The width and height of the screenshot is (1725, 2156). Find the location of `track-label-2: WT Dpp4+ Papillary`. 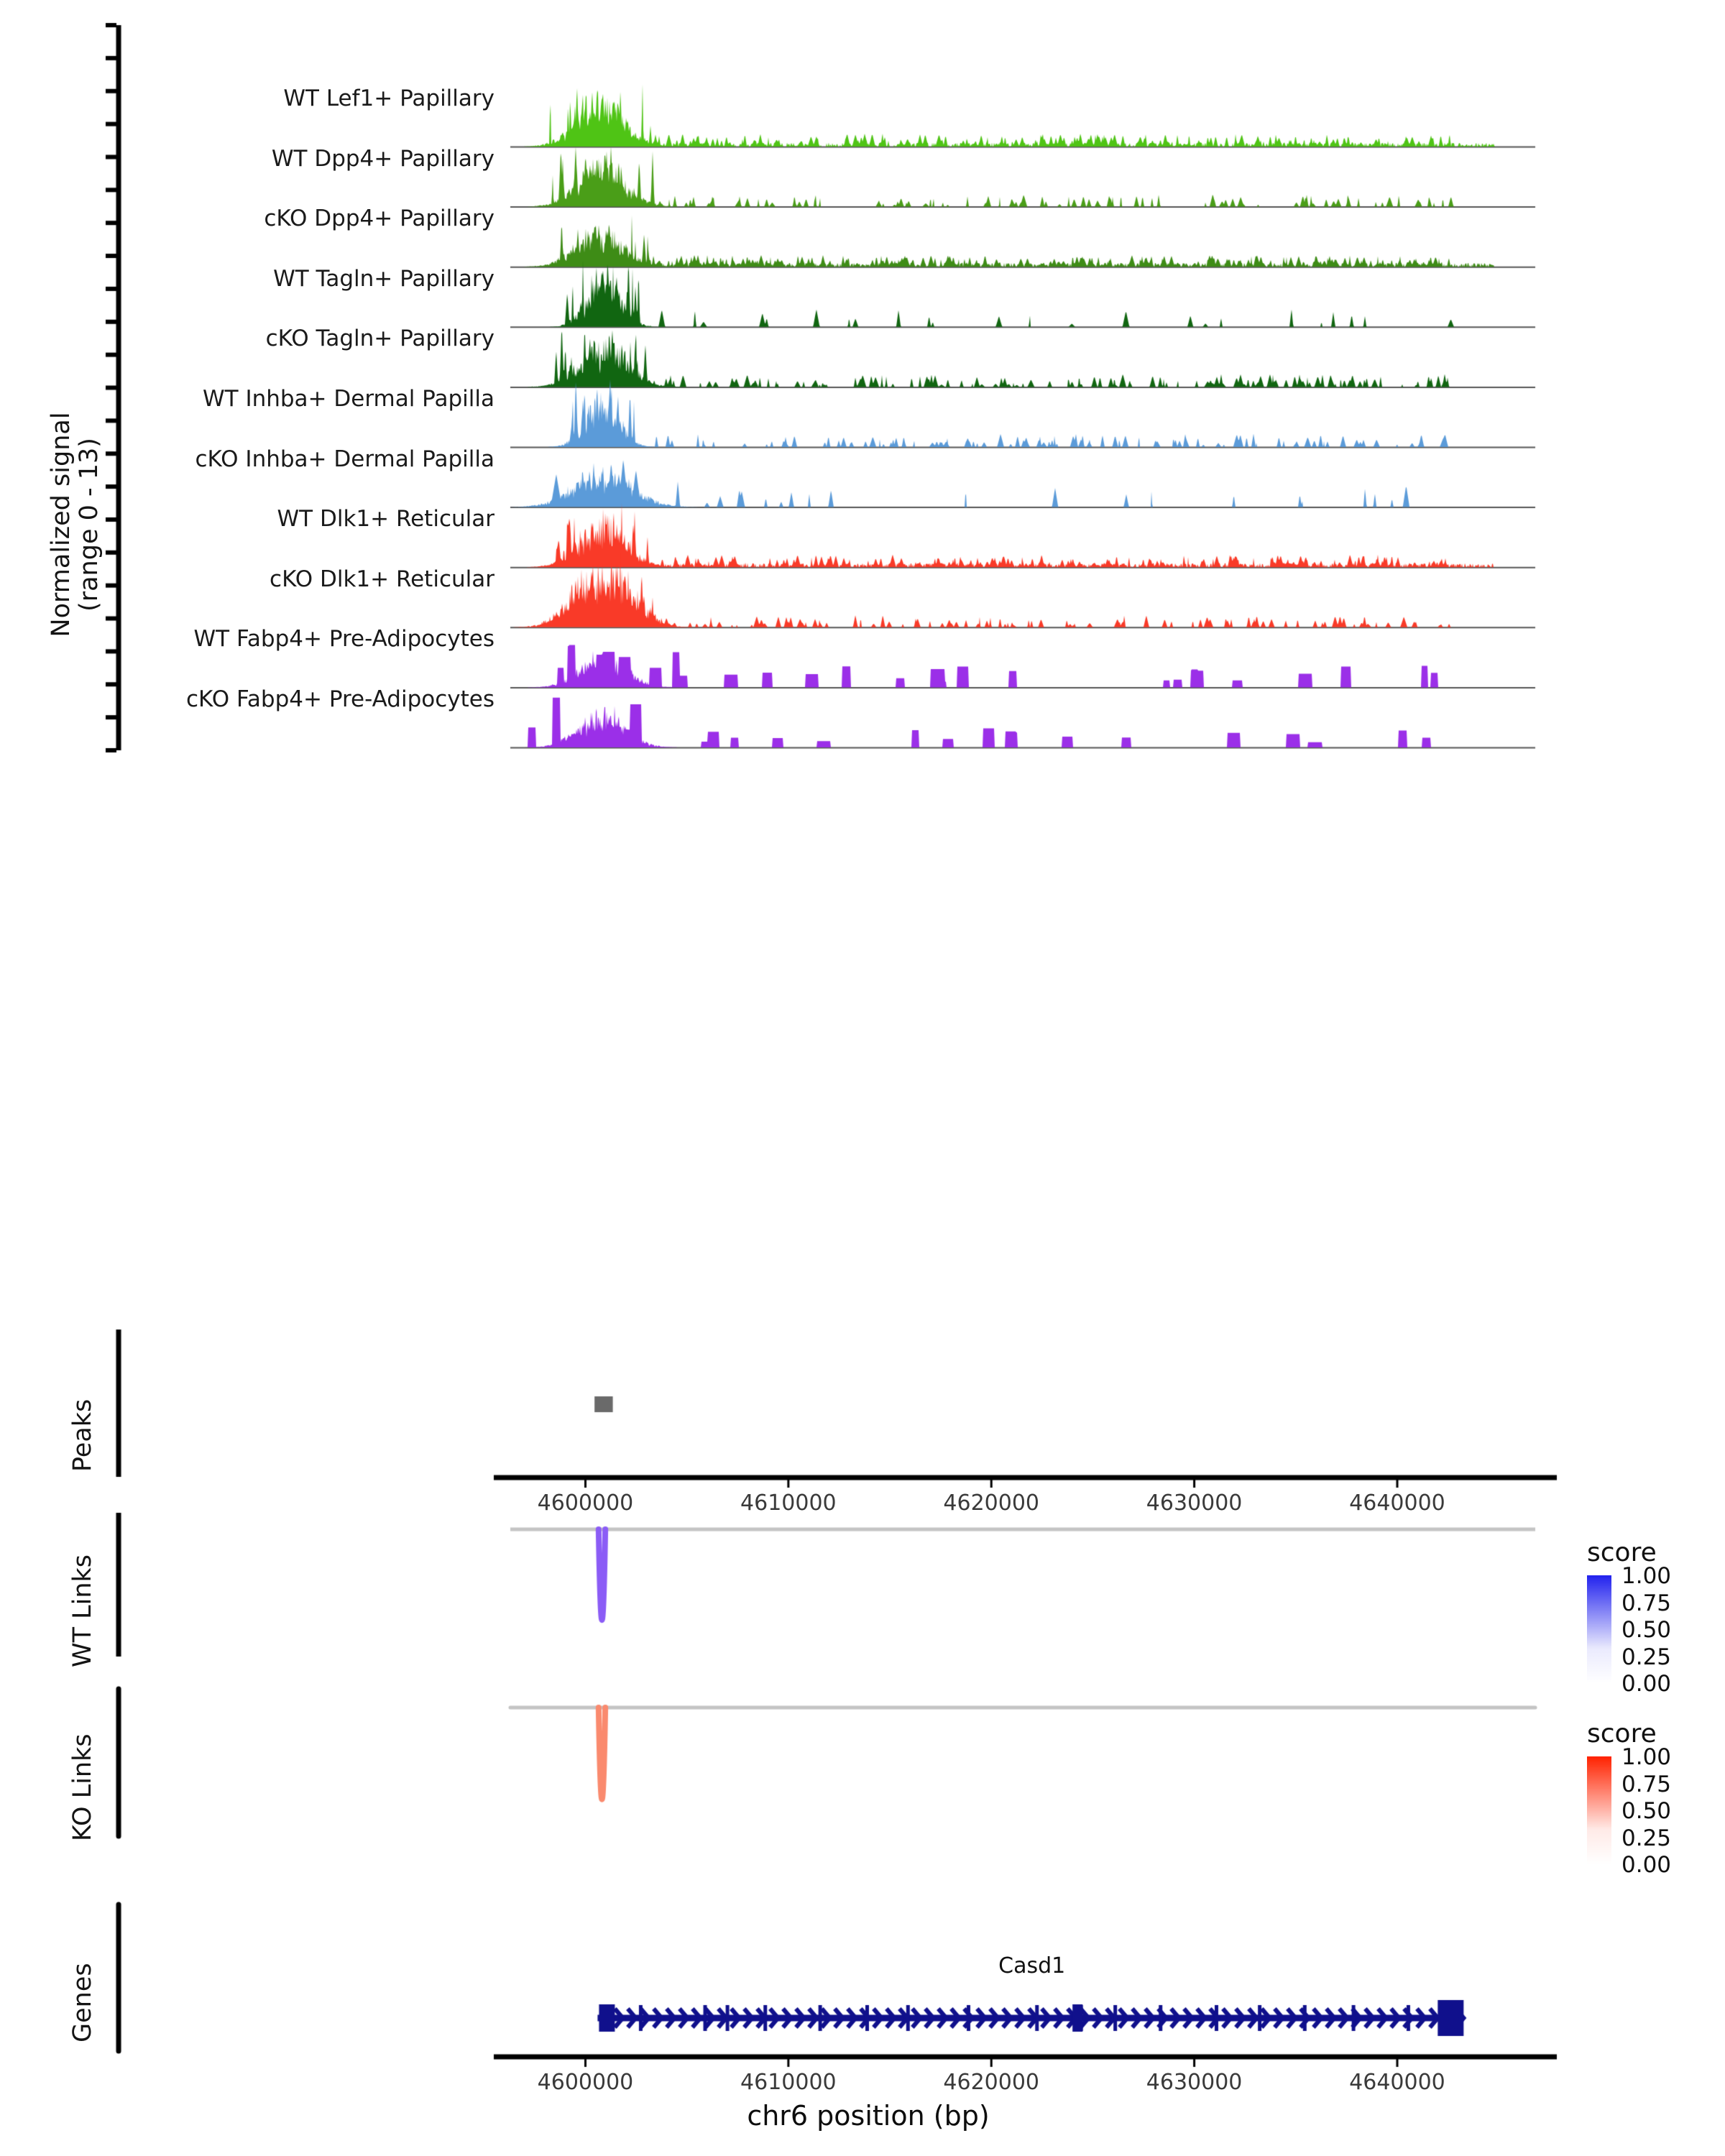

track-label-2: WT Dpp4+ Papillary is located at coordinates (382, 158).